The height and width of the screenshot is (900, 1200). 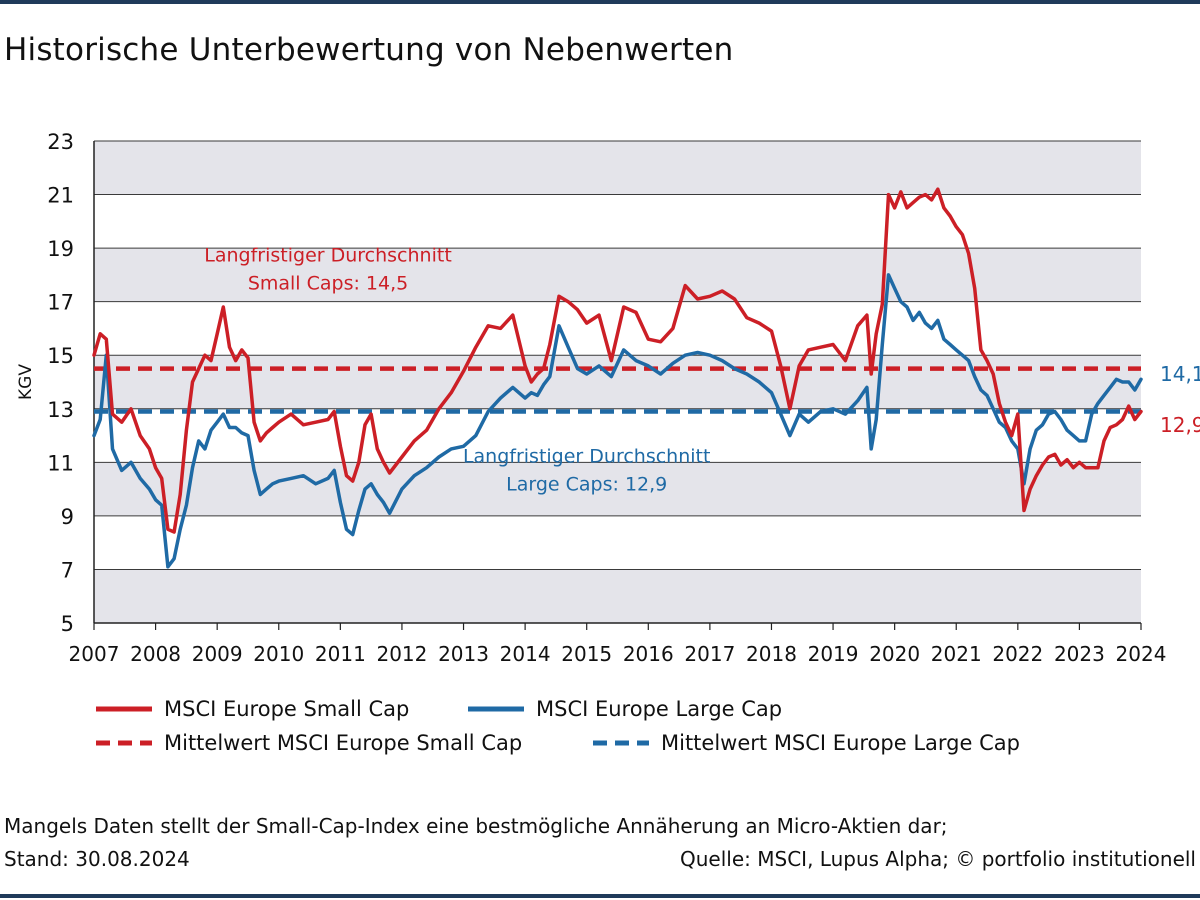 I want to click on x-tick-label-2014: 2014, so click(x=525, y=654).